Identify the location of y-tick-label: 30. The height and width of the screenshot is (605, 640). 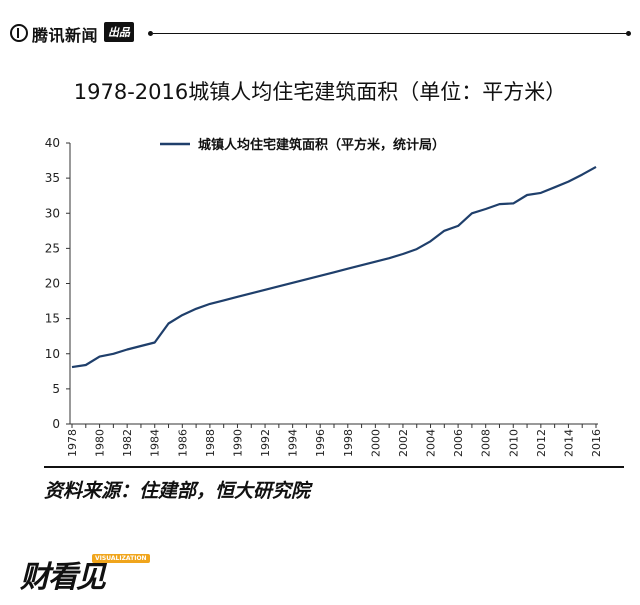
(52, 213).